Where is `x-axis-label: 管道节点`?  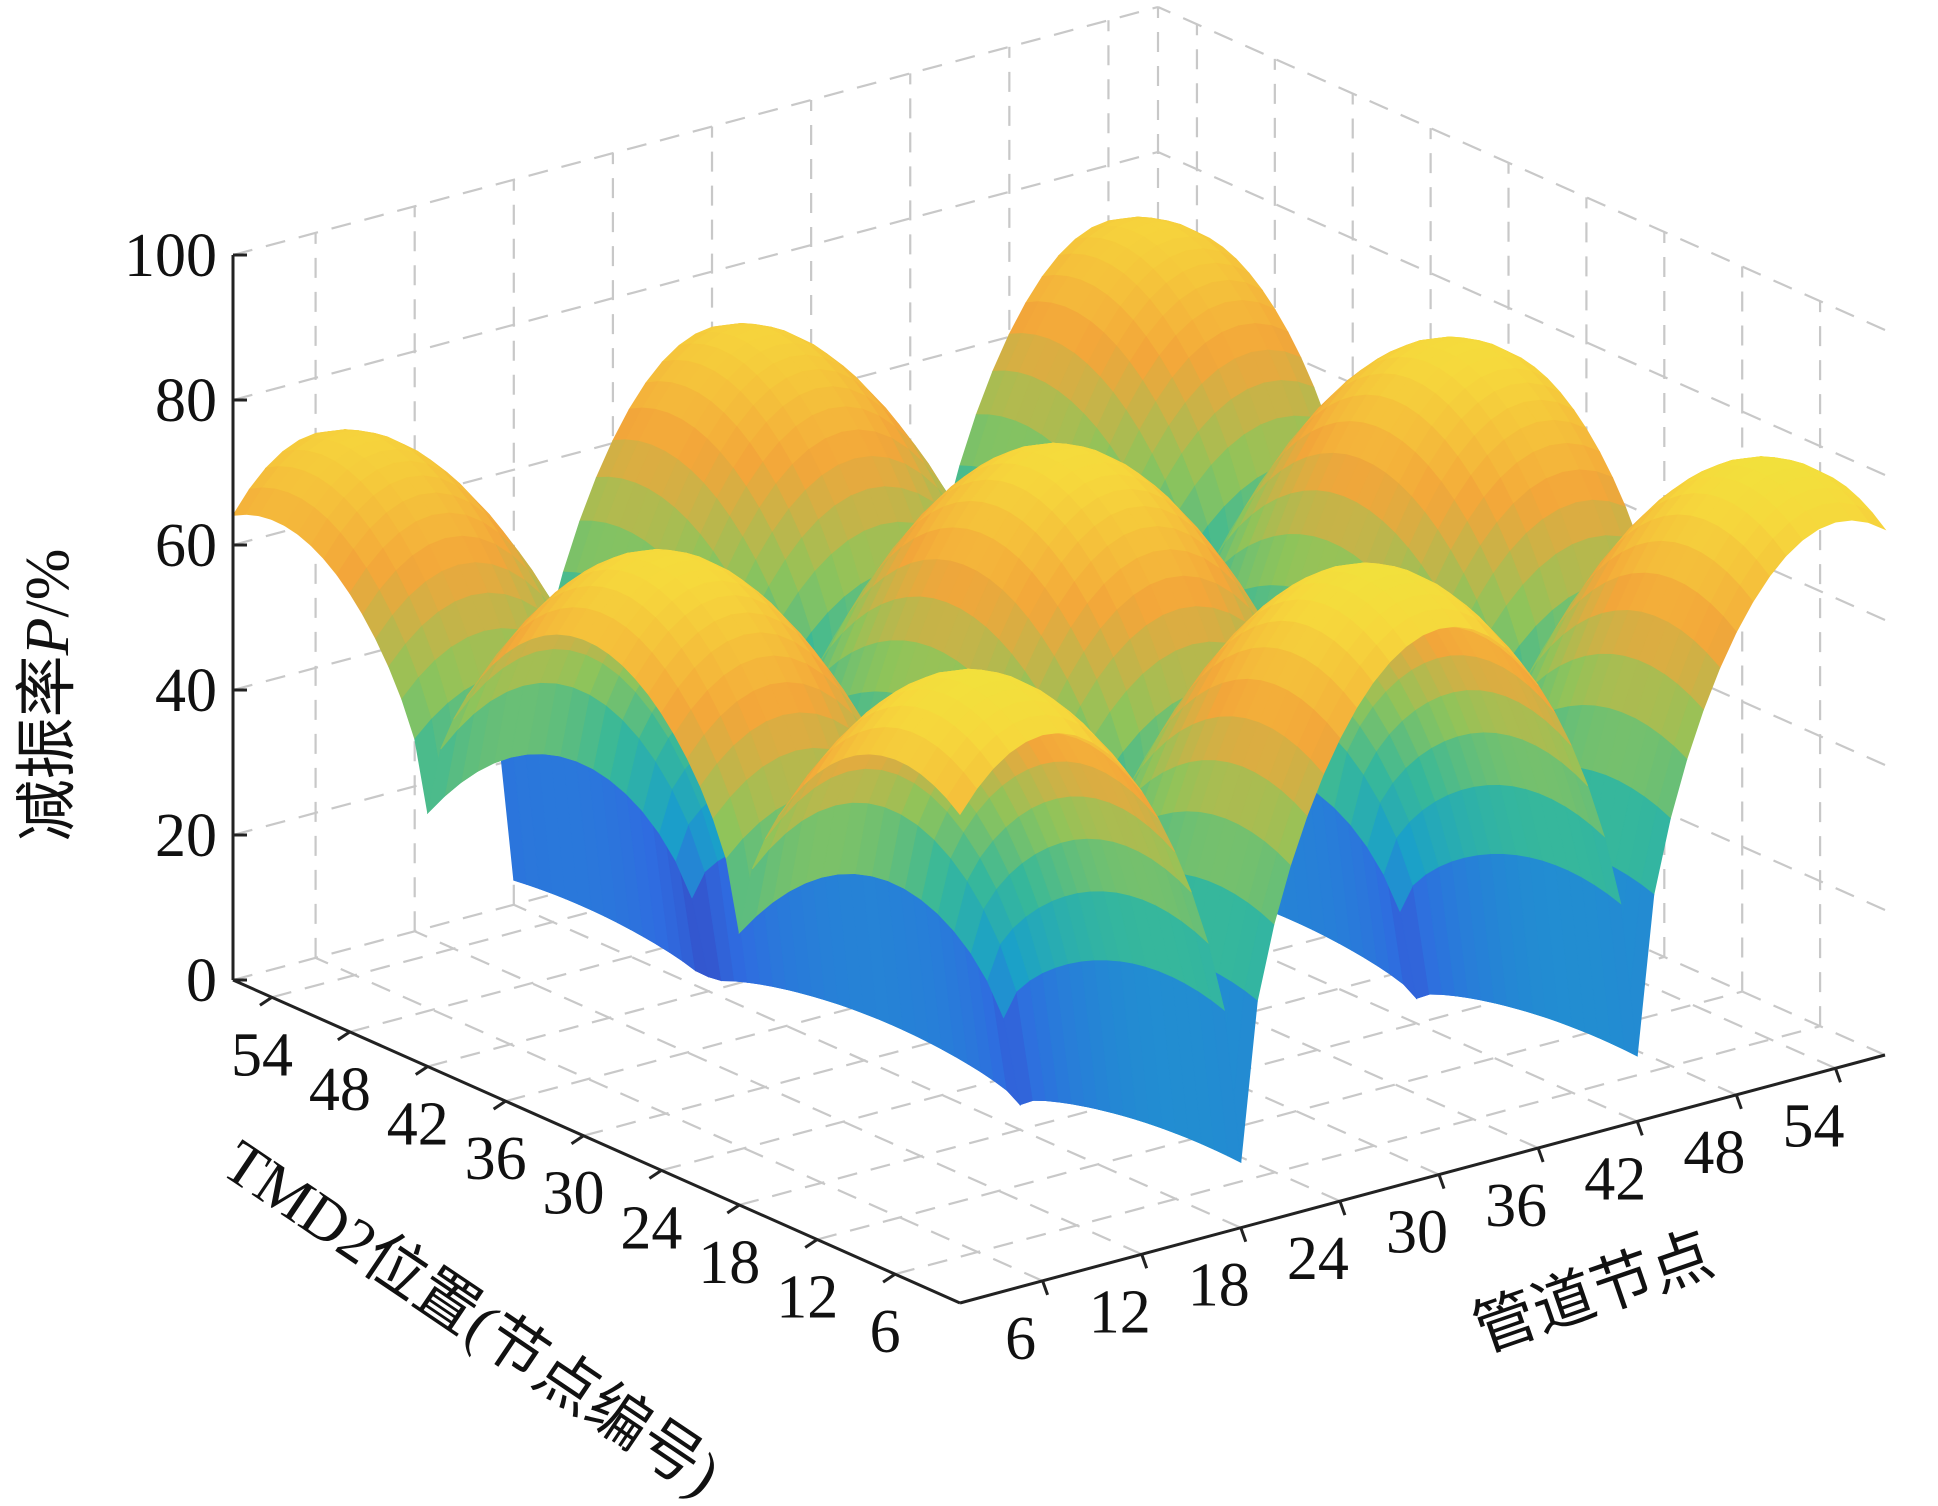
x-axis-label: 管道节点 is located at coordinates (1593, 1293).